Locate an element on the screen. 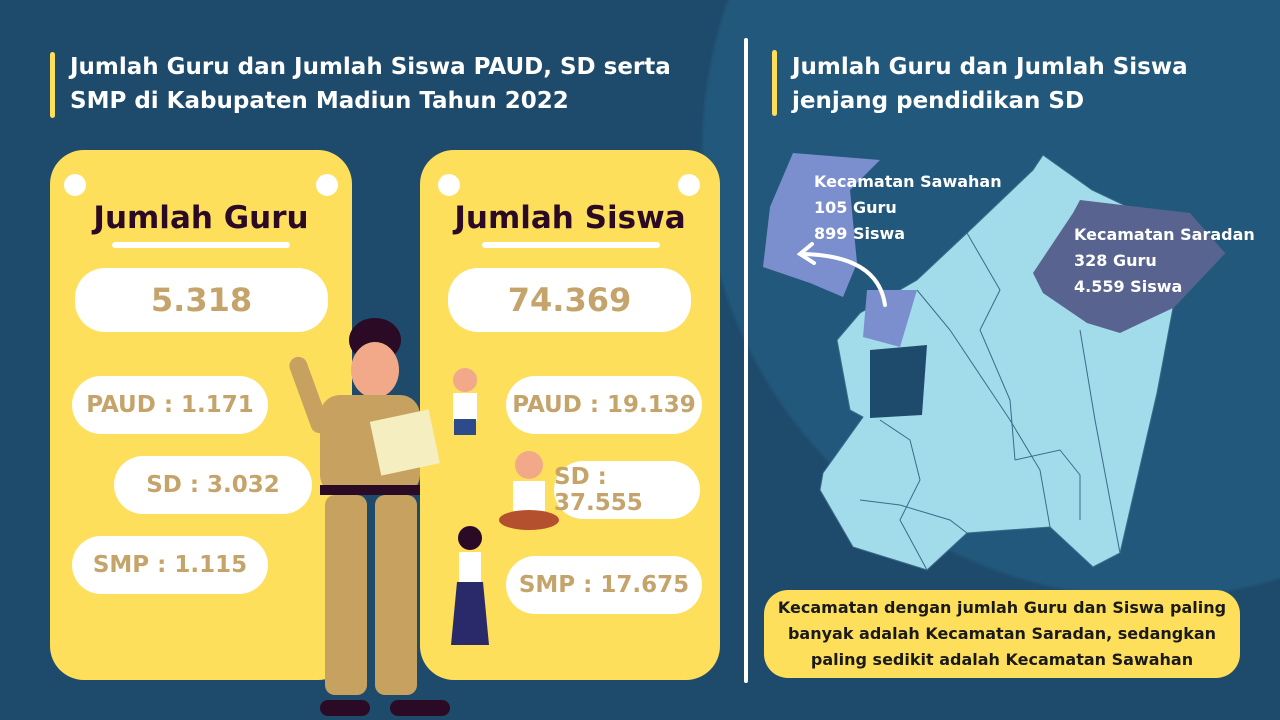 The image size is (1280, 720). sawahan-label: Kecamatan Sawahan 105 Guru 899 Siswa is located at coordinates (908, 208).